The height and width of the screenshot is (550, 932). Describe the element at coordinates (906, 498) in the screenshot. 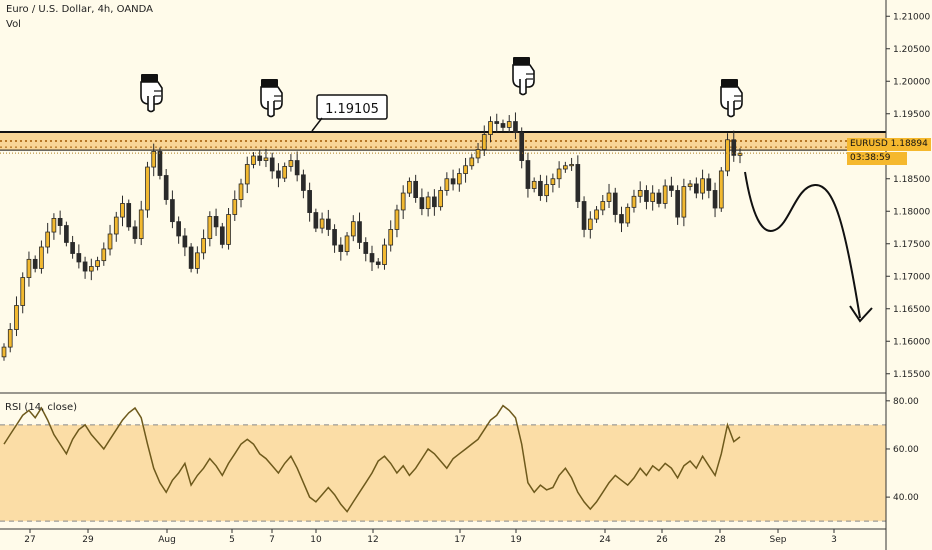

I see `rsi-tick-label: 40.00` at that location.